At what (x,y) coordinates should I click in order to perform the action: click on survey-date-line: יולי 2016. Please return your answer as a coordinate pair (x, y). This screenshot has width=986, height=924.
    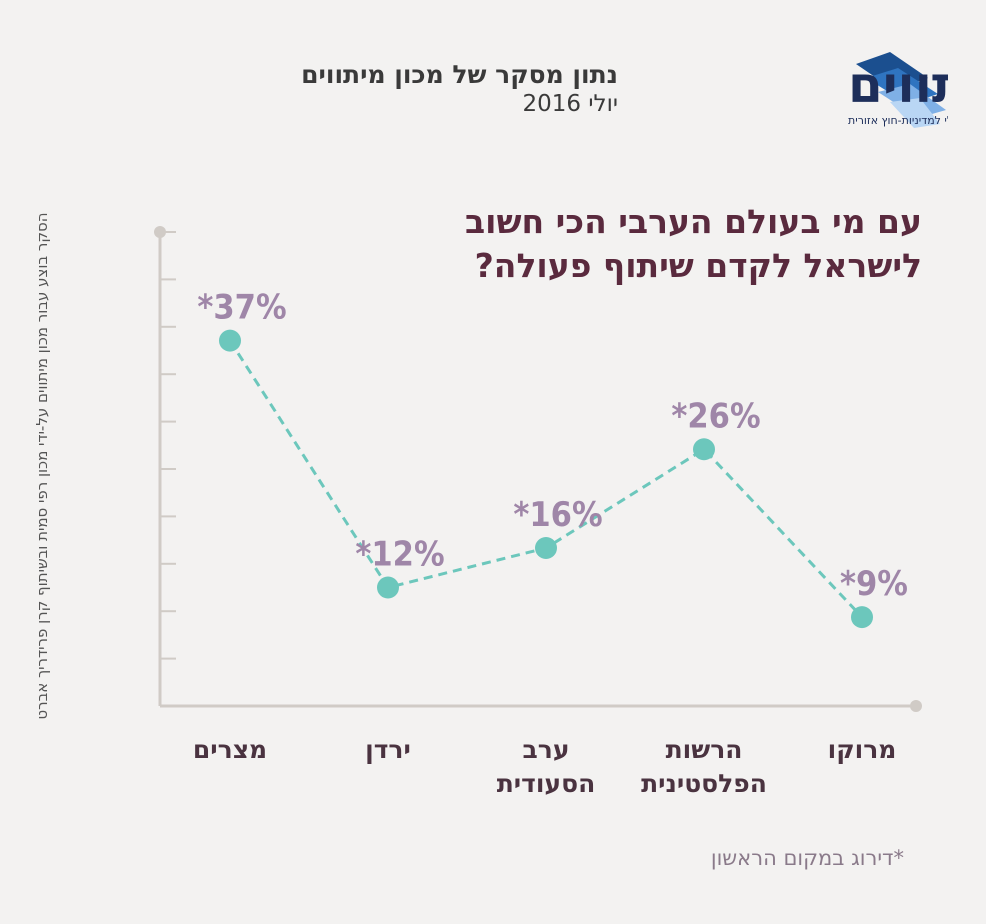
    Looking at the image, I should click on (570, 104).